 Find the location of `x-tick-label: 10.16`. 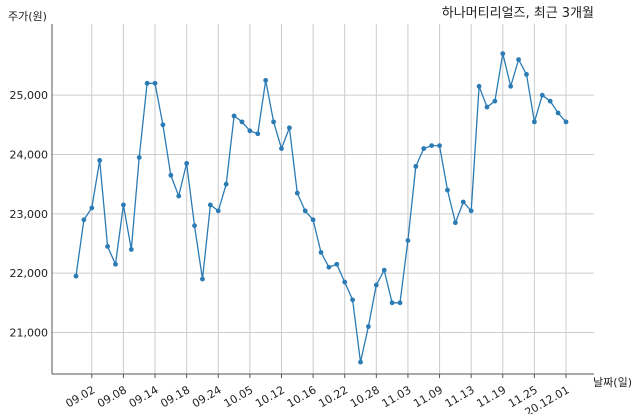

x-tick-label: 10.16 is located at coordinates (302, 396).